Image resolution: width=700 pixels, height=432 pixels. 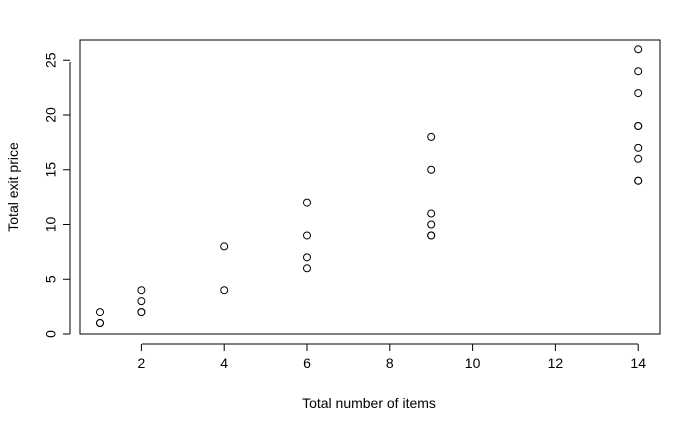 I want to click on x-tick-label: 10, so click(x=473, y=363).